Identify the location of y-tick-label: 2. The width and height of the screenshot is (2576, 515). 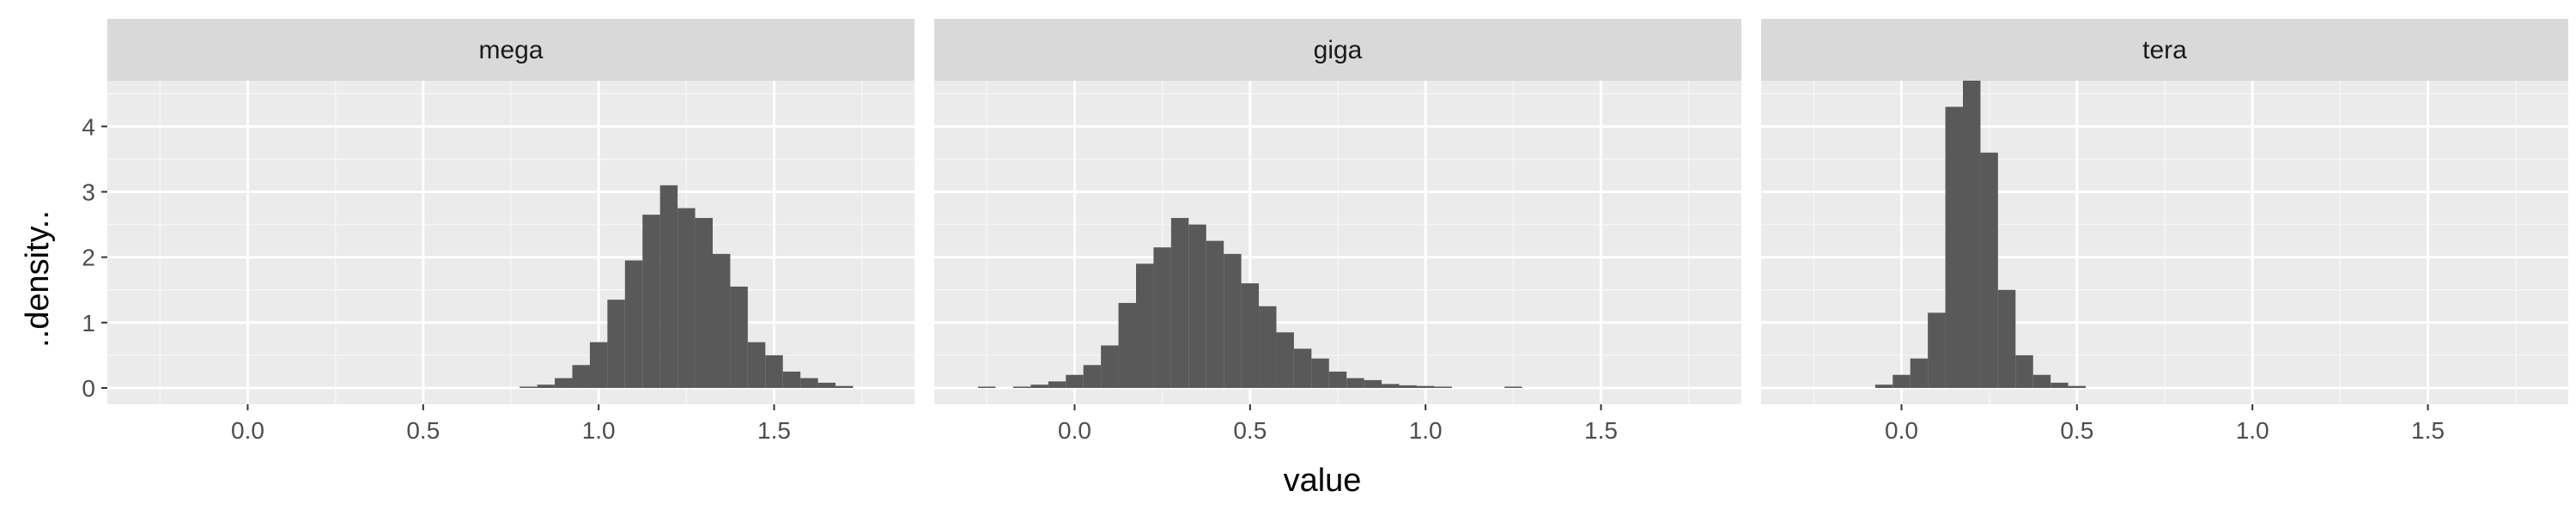
(88, 258).